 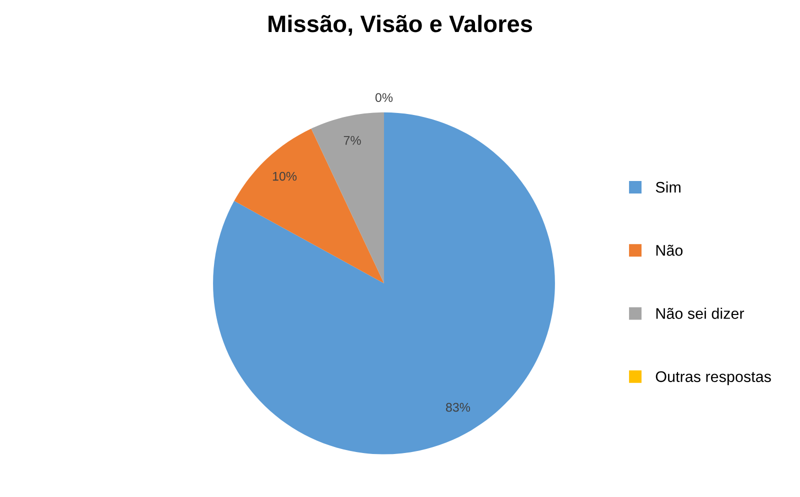 I want to click on data-label: 7%, so click(x=352, y=140).